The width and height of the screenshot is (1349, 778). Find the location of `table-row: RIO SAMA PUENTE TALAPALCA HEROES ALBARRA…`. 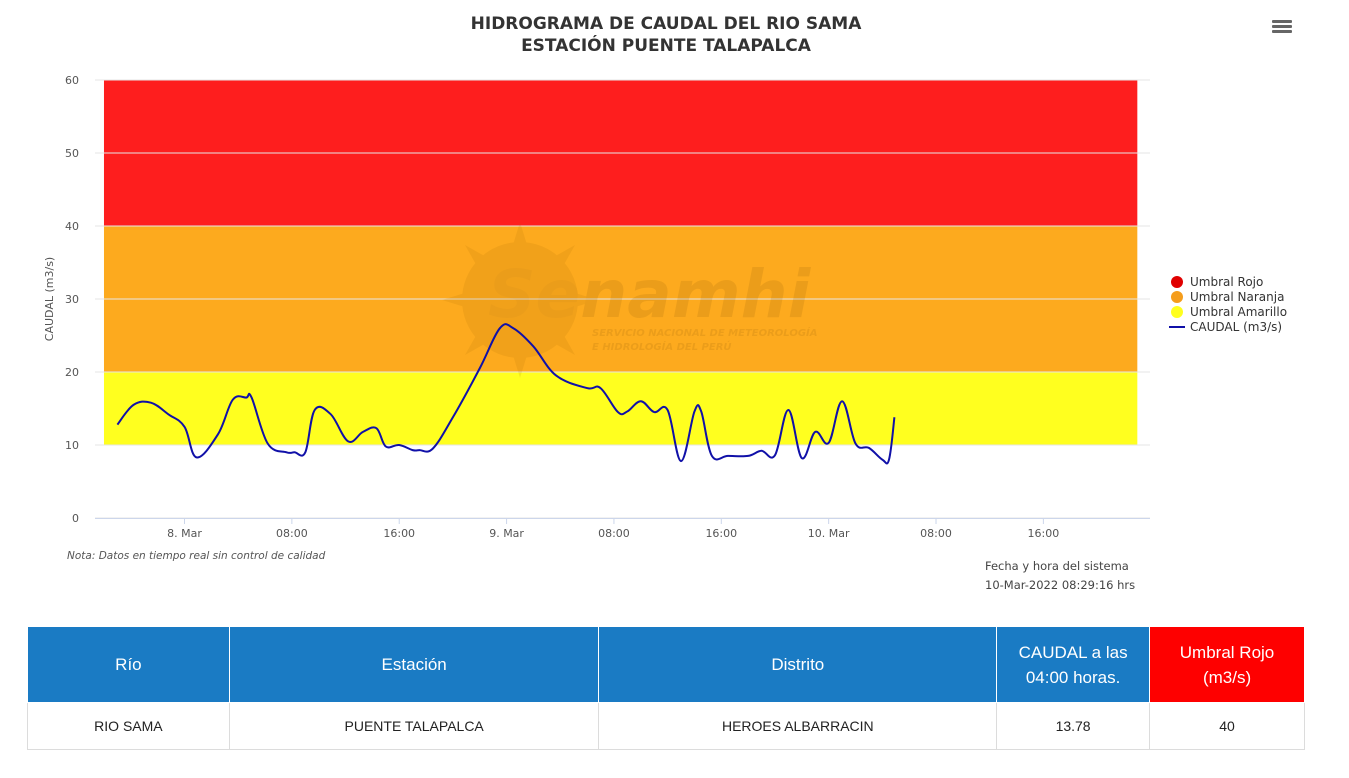

table-row: RIO SAMA PUENTE TALAPALCA HEROES ALBARRA… is located at coordinates (666, 726).